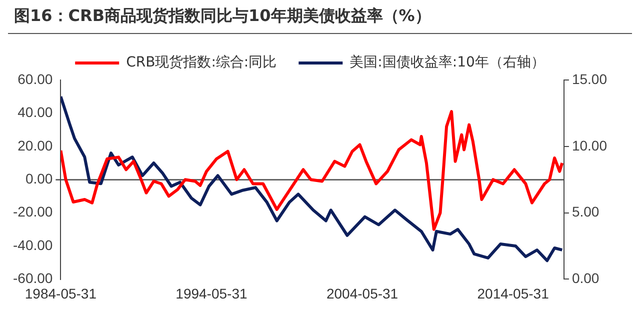  What do you see at coordinates (447, 62) in the screenshot?
I see `legend-label: 美国:国债收益率:10年（右轴）` at bounding box center [447, 62].